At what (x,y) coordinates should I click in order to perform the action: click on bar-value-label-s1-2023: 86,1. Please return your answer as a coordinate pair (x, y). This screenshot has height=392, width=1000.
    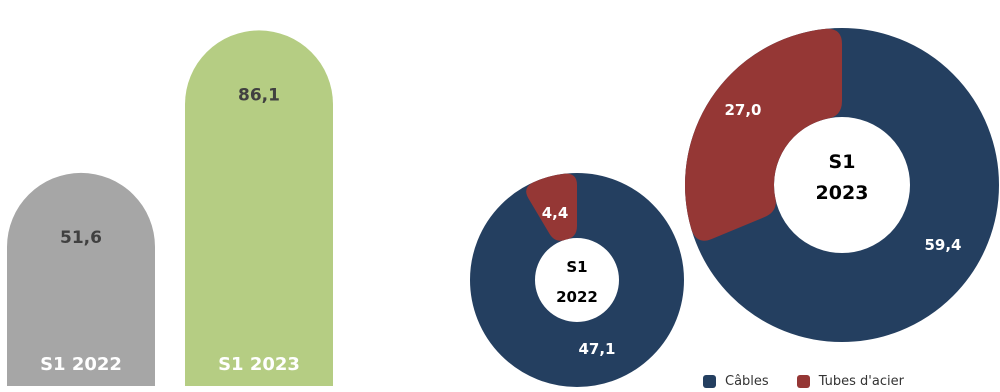
    Looking at the image, I should click on (259, 95).